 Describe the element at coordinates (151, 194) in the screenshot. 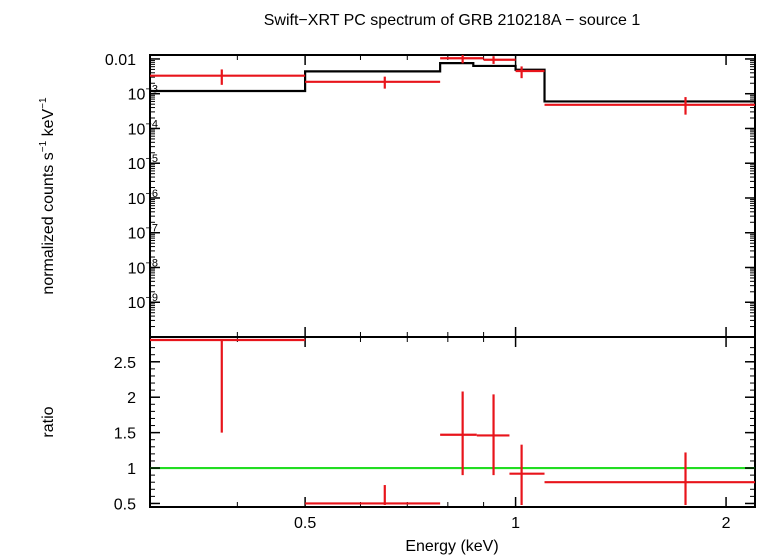

I see `y-tick-exponent: −6` at that location.